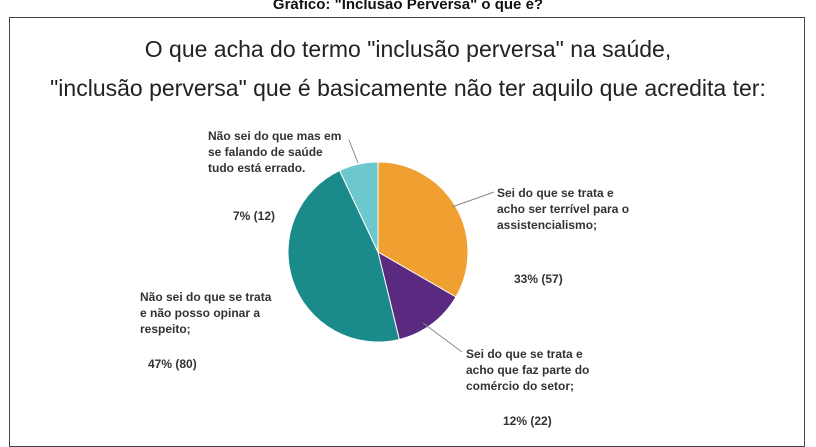  Describe the element at coordinates (423, 229) in the screenshot. I see `pie-slice-terrivel` at that location.